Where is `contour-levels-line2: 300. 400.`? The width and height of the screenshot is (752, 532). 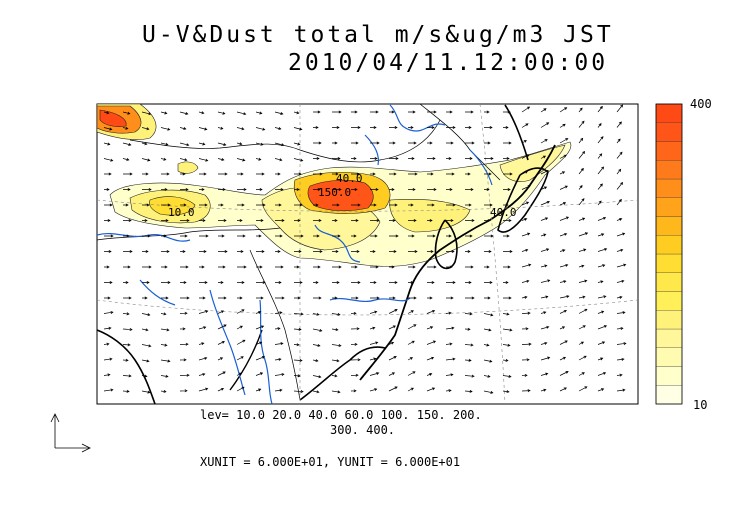 contour-levels-line2: 300. 400. is located at coordinates (363, 430).